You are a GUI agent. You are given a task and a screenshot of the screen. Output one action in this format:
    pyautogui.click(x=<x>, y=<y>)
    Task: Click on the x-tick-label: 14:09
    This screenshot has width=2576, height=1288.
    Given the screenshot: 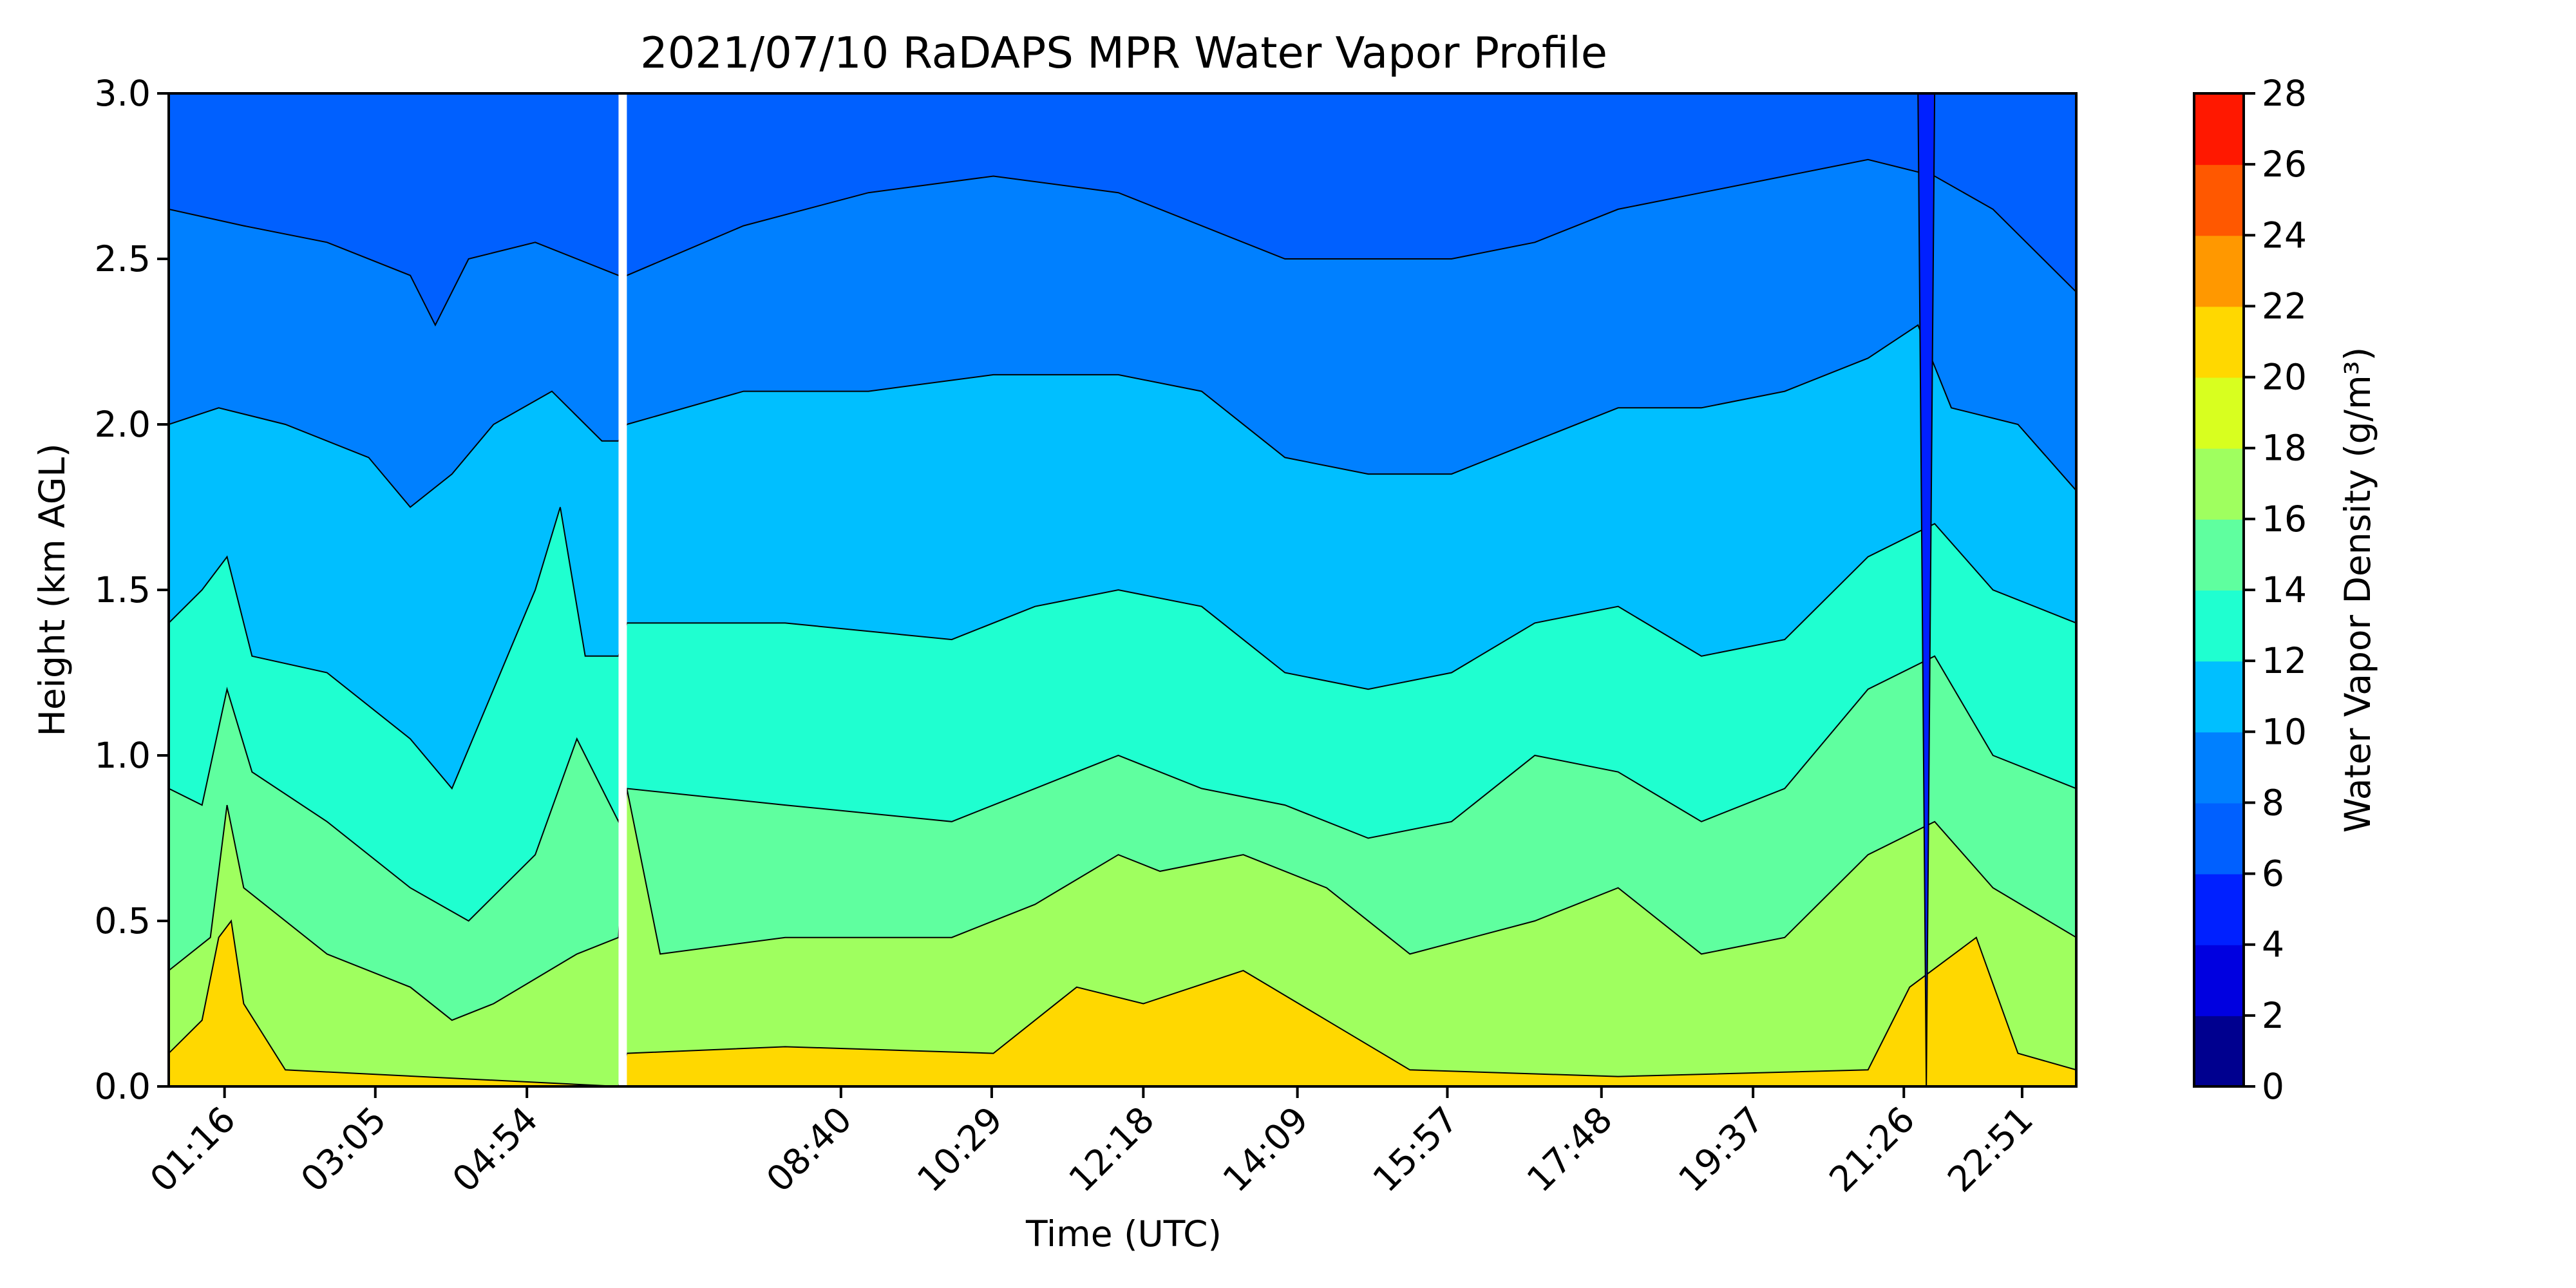 What is the action you would take?
    pyautogui.click(x=1265, y=1149)
    